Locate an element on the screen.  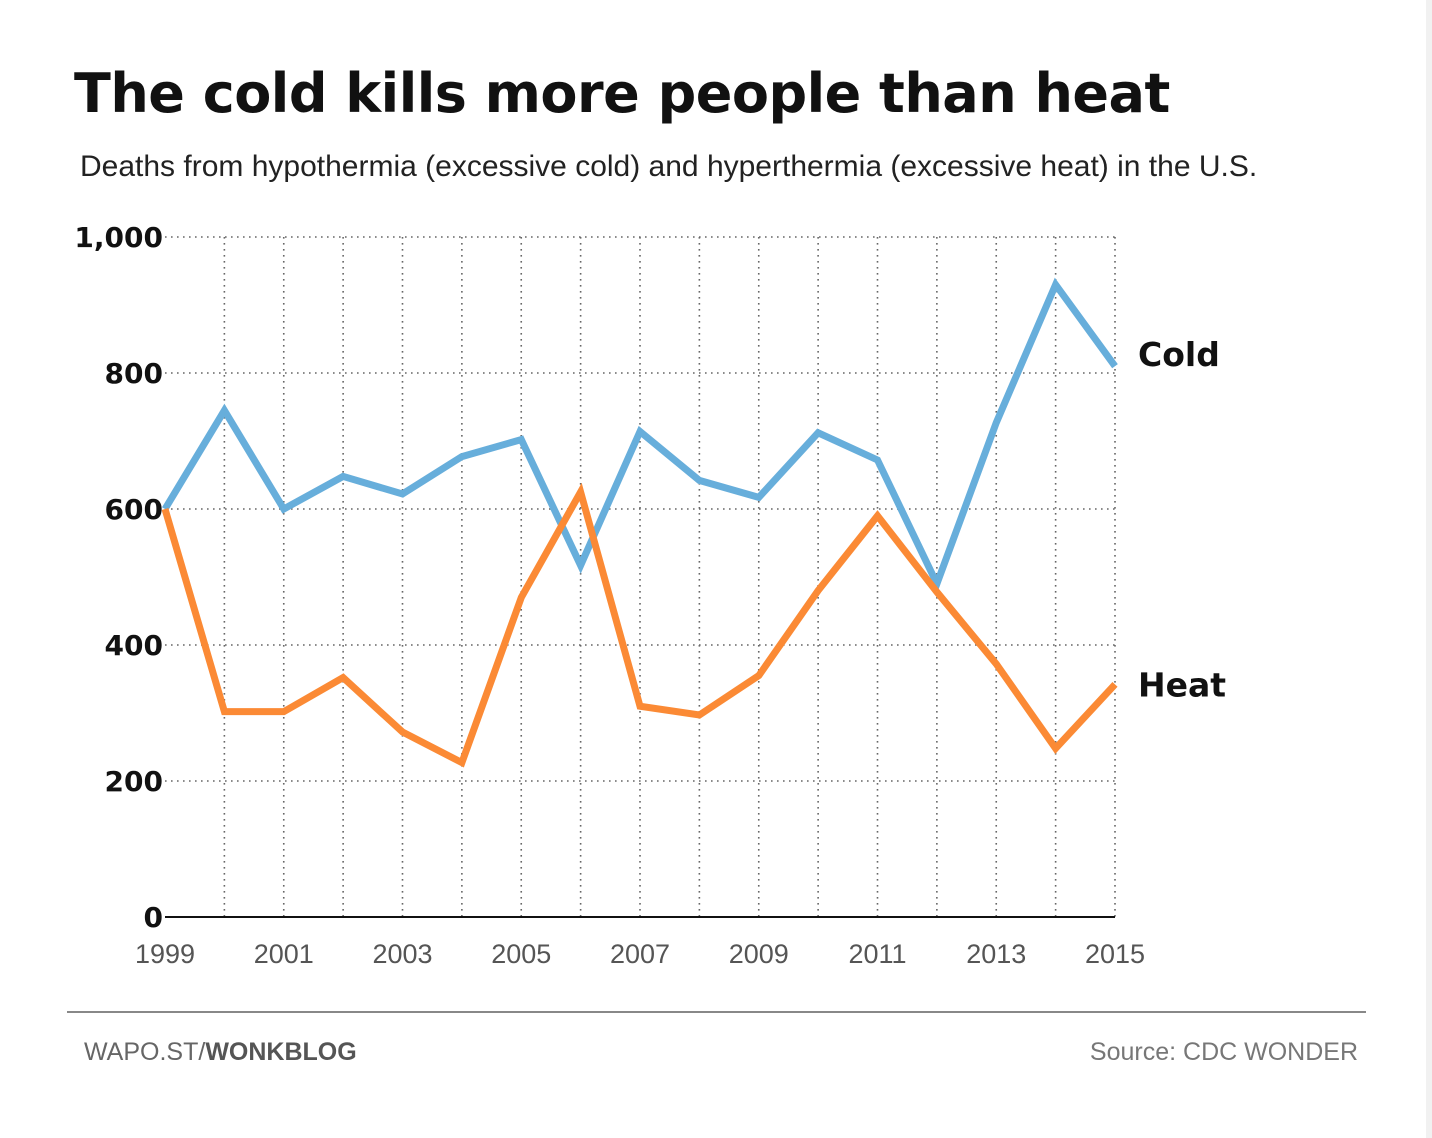
x-tick-label: 2009 is located at coordinates (759, 954).